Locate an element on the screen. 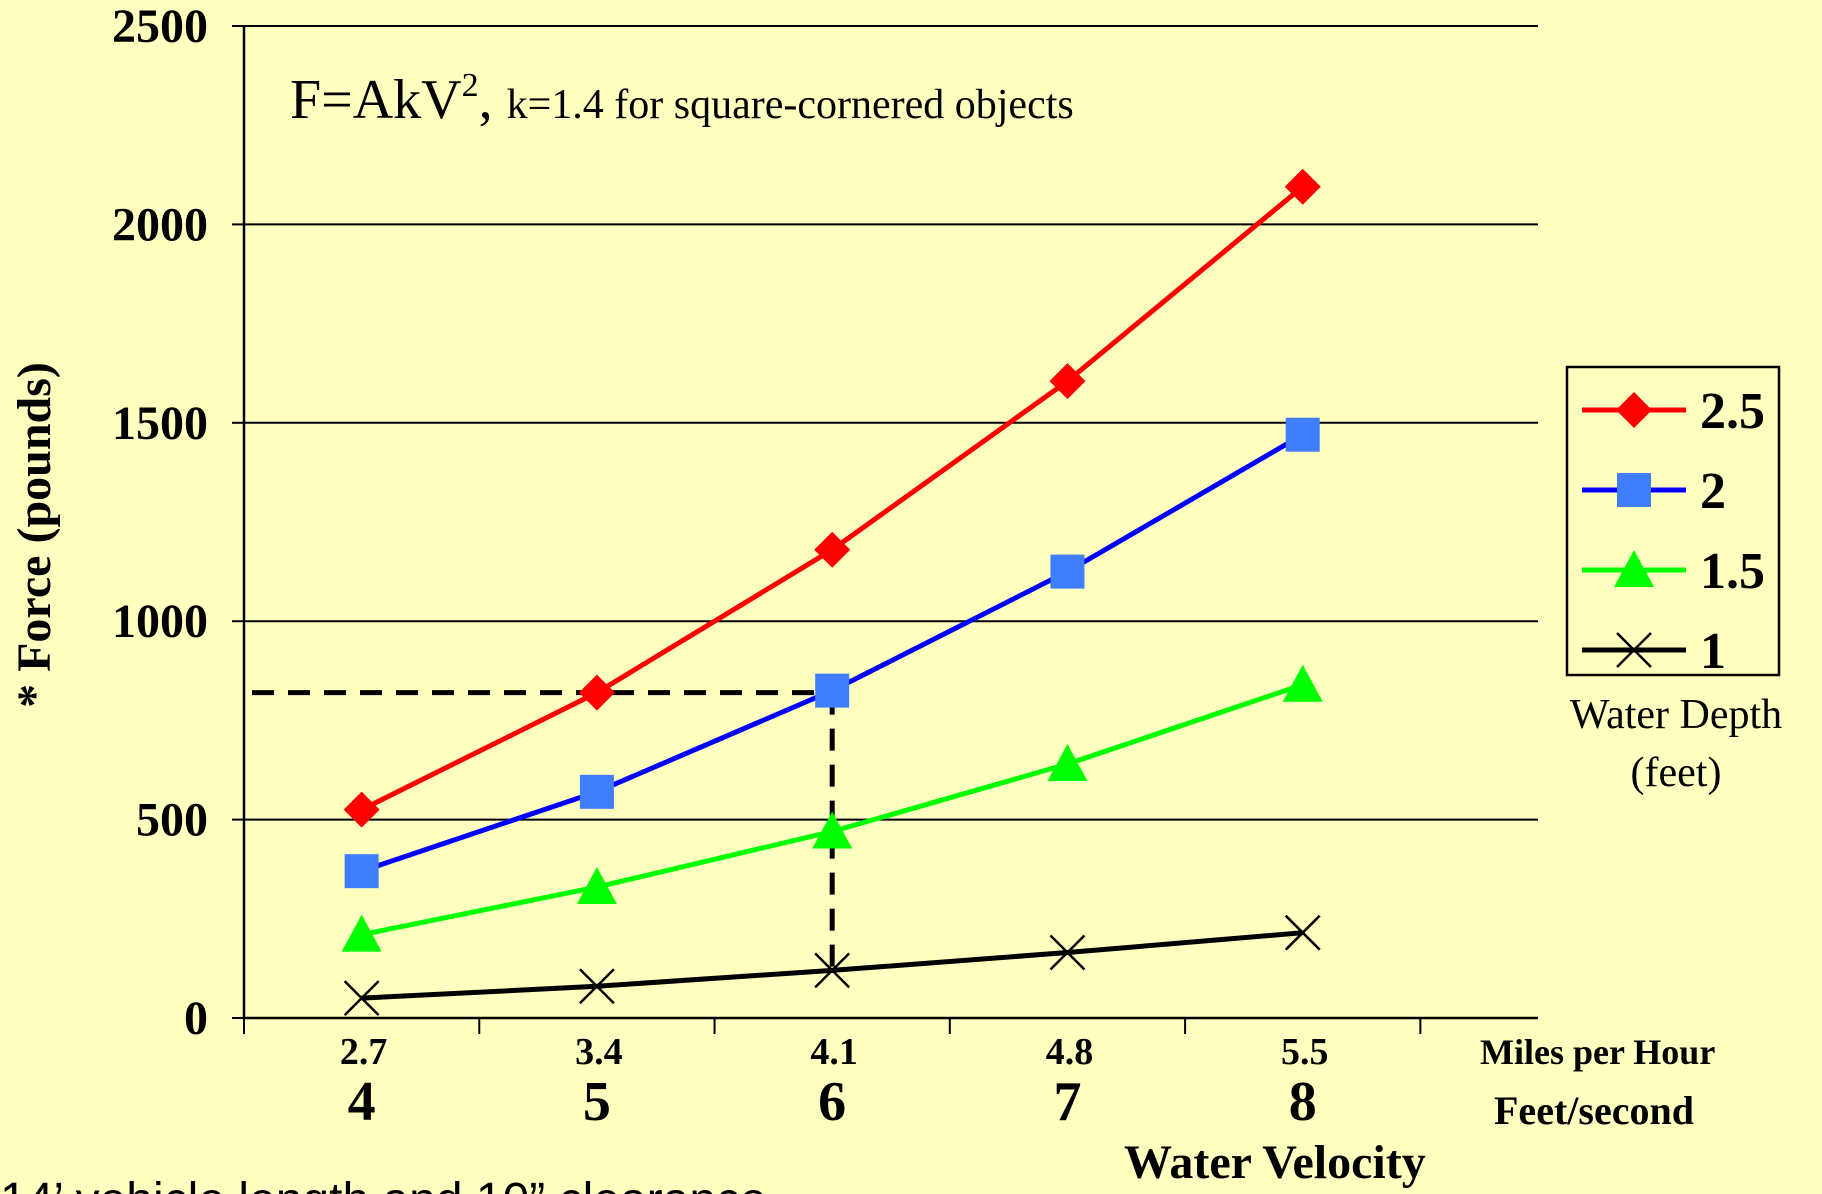 Image resolution: width=1822 pixels, height=1194 pixels. y-tick-label: 500 is located at coordinates (172, 820).